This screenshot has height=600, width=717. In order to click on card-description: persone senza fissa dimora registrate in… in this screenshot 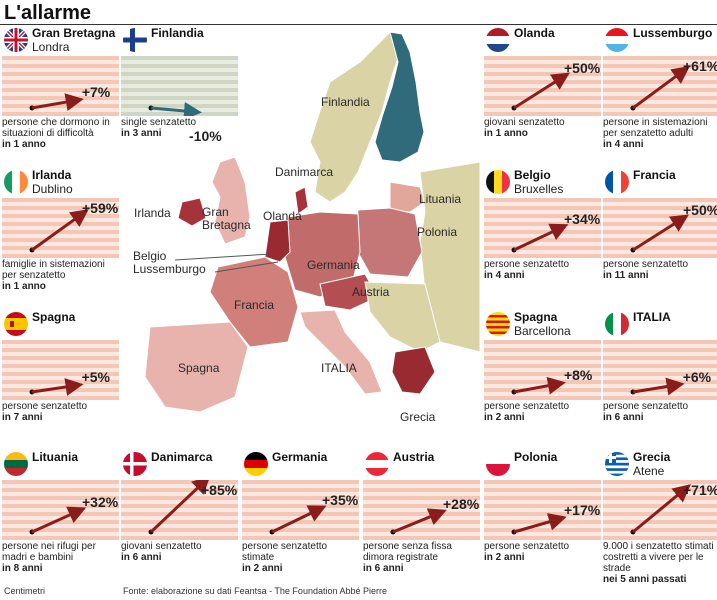, I will do `click(421, 557)`.